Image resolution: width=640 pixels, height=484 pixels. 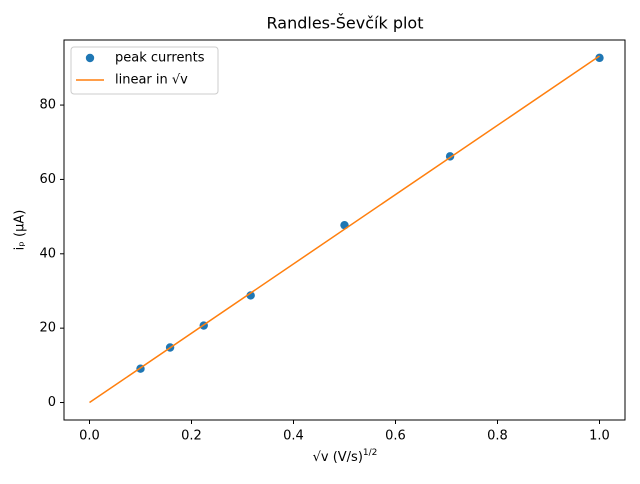 What do you see at coordinates (160, 58) in the screenshot?
I see `legend-label: peak currents` at bounding box center [160, 58].